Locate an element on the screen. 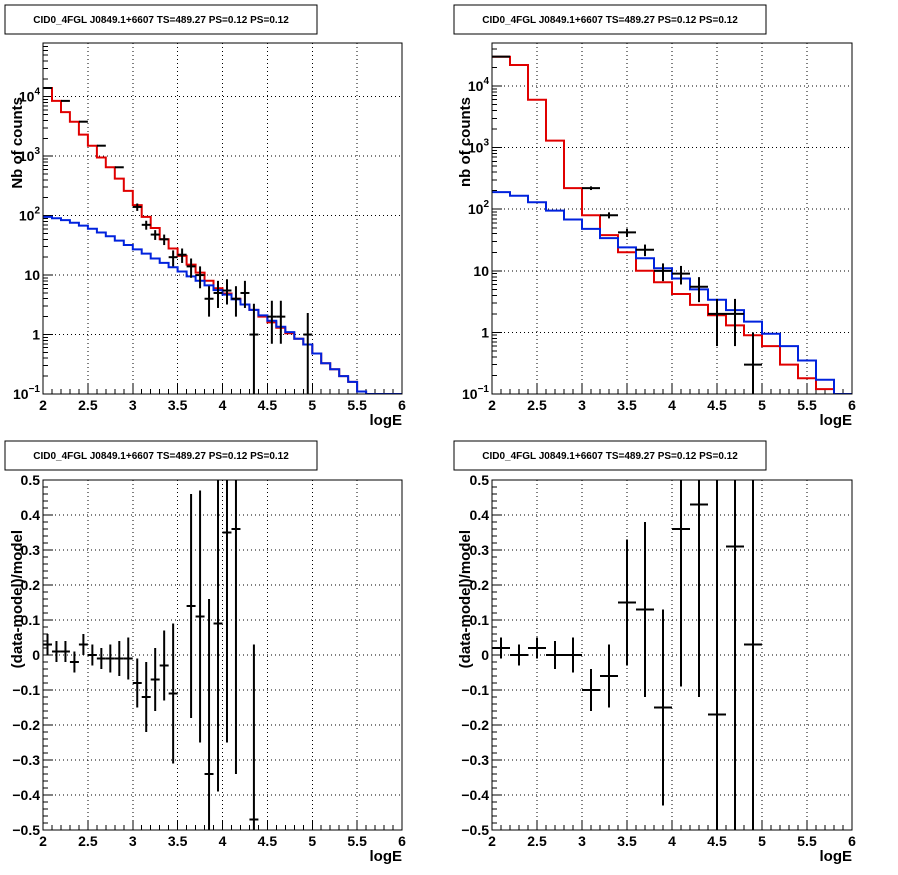  y-tick-label: 0 is located at coordinates (36, 655).